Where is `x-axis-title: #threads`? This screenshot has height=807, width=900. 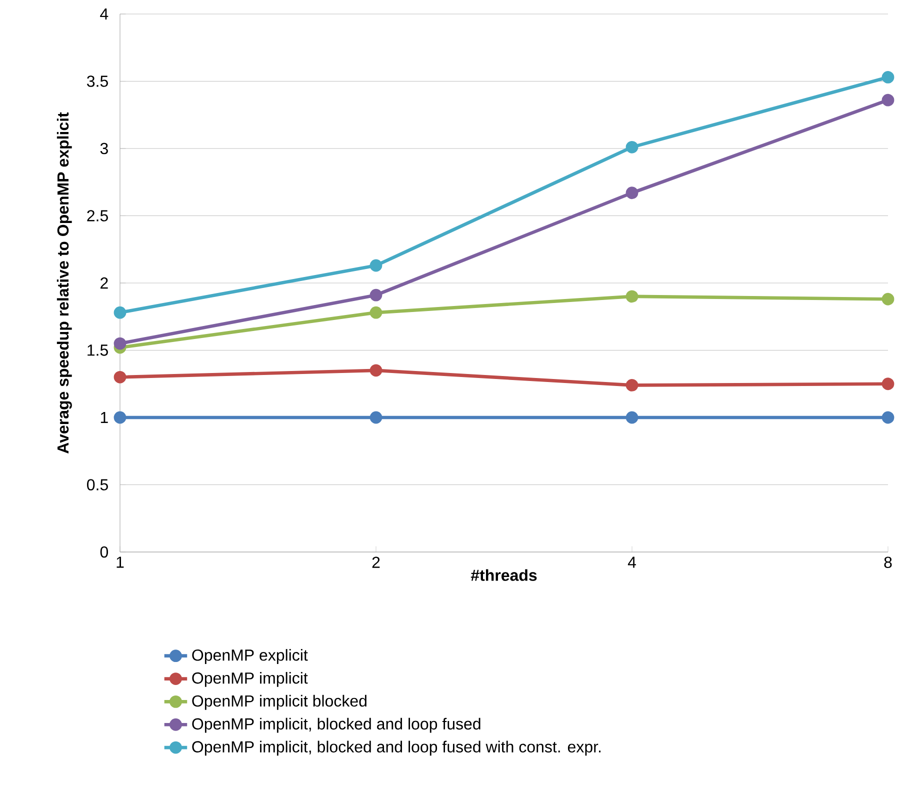 x-axis-title: #threads is located at coordinates (503, 575).